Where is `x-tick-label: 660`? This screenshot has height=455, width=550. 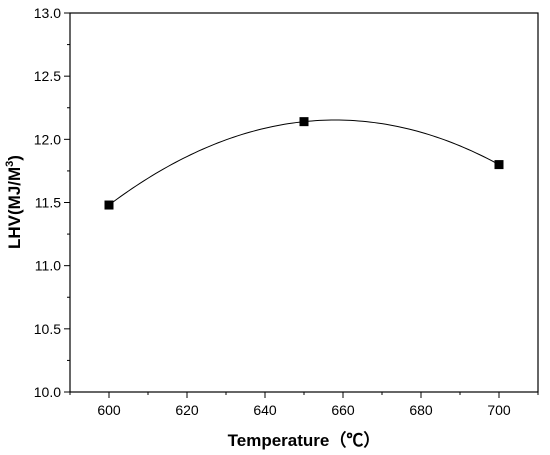 x-tick-label: 660 is located at coordinates (343, 410).